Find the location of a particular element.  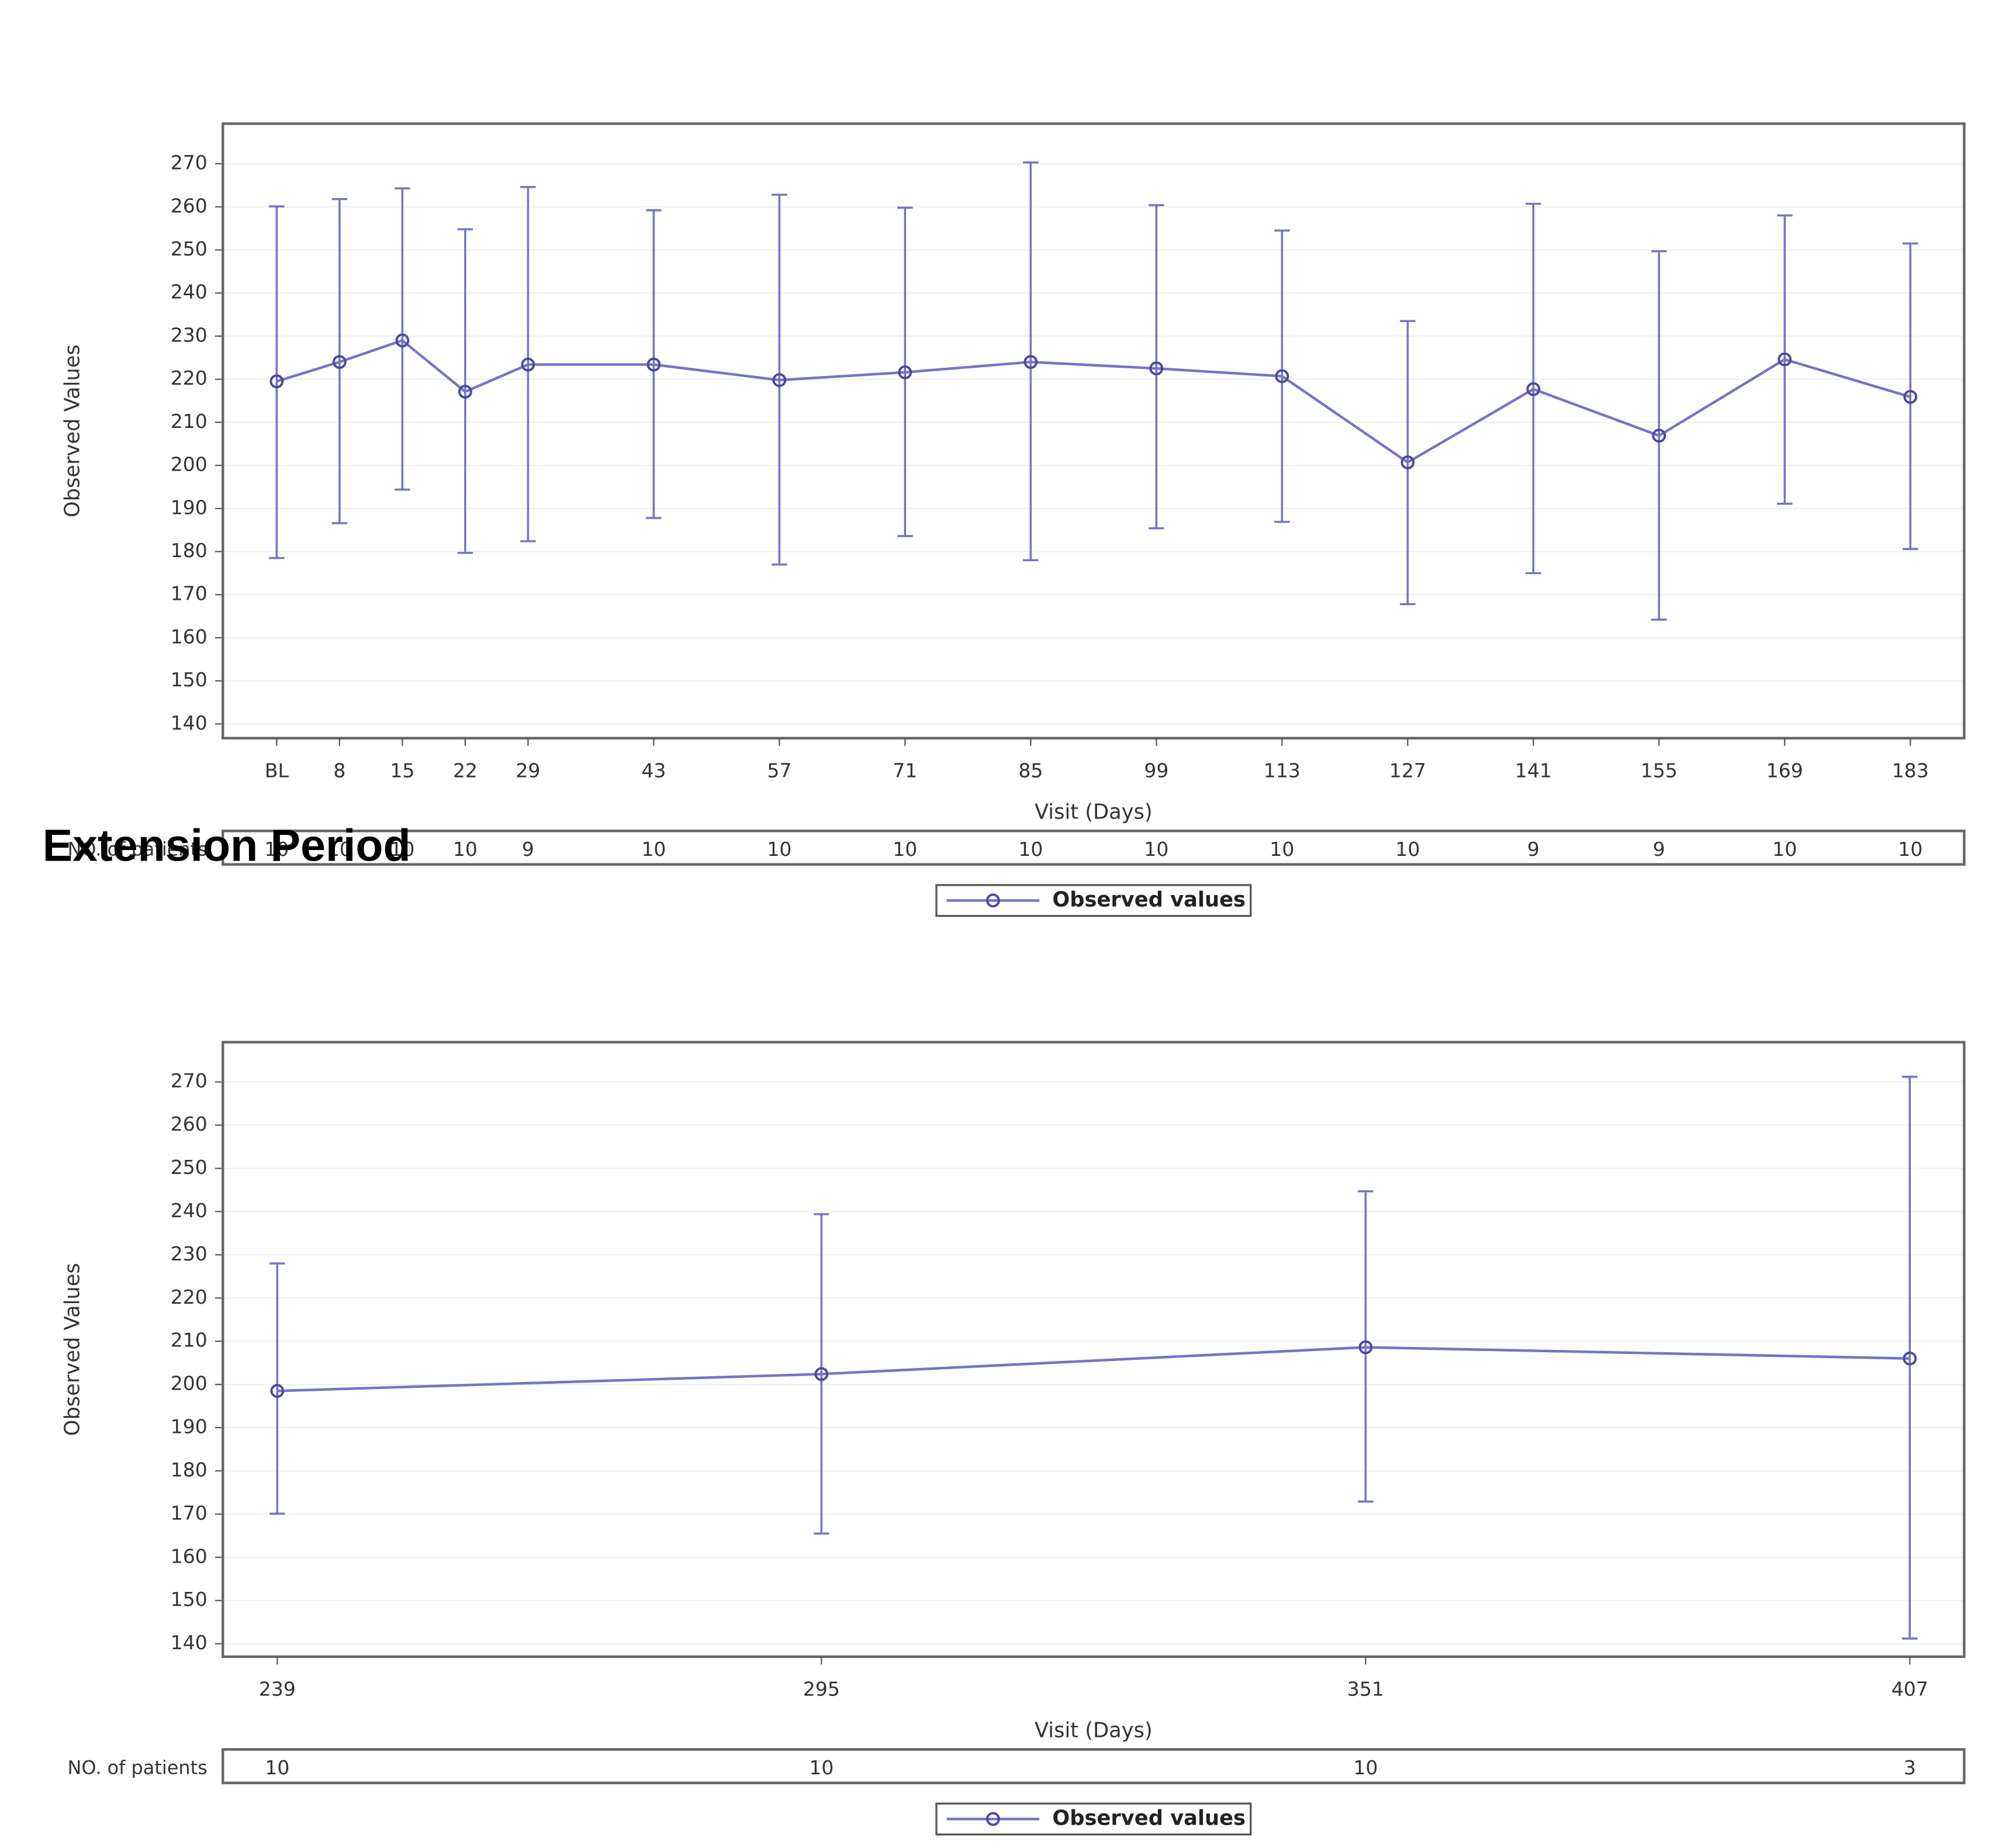

patients-box is located at coordinates (1094, 1766).